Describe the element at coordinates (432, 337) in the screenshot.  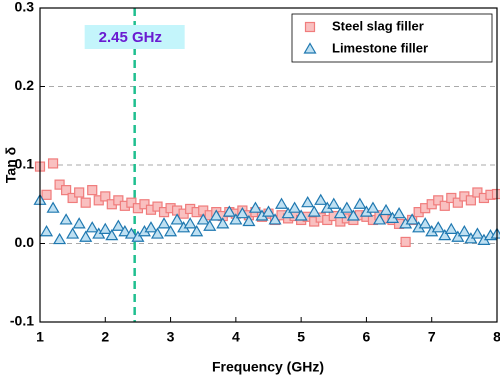
I see `x-tick-label: 7` at that location.